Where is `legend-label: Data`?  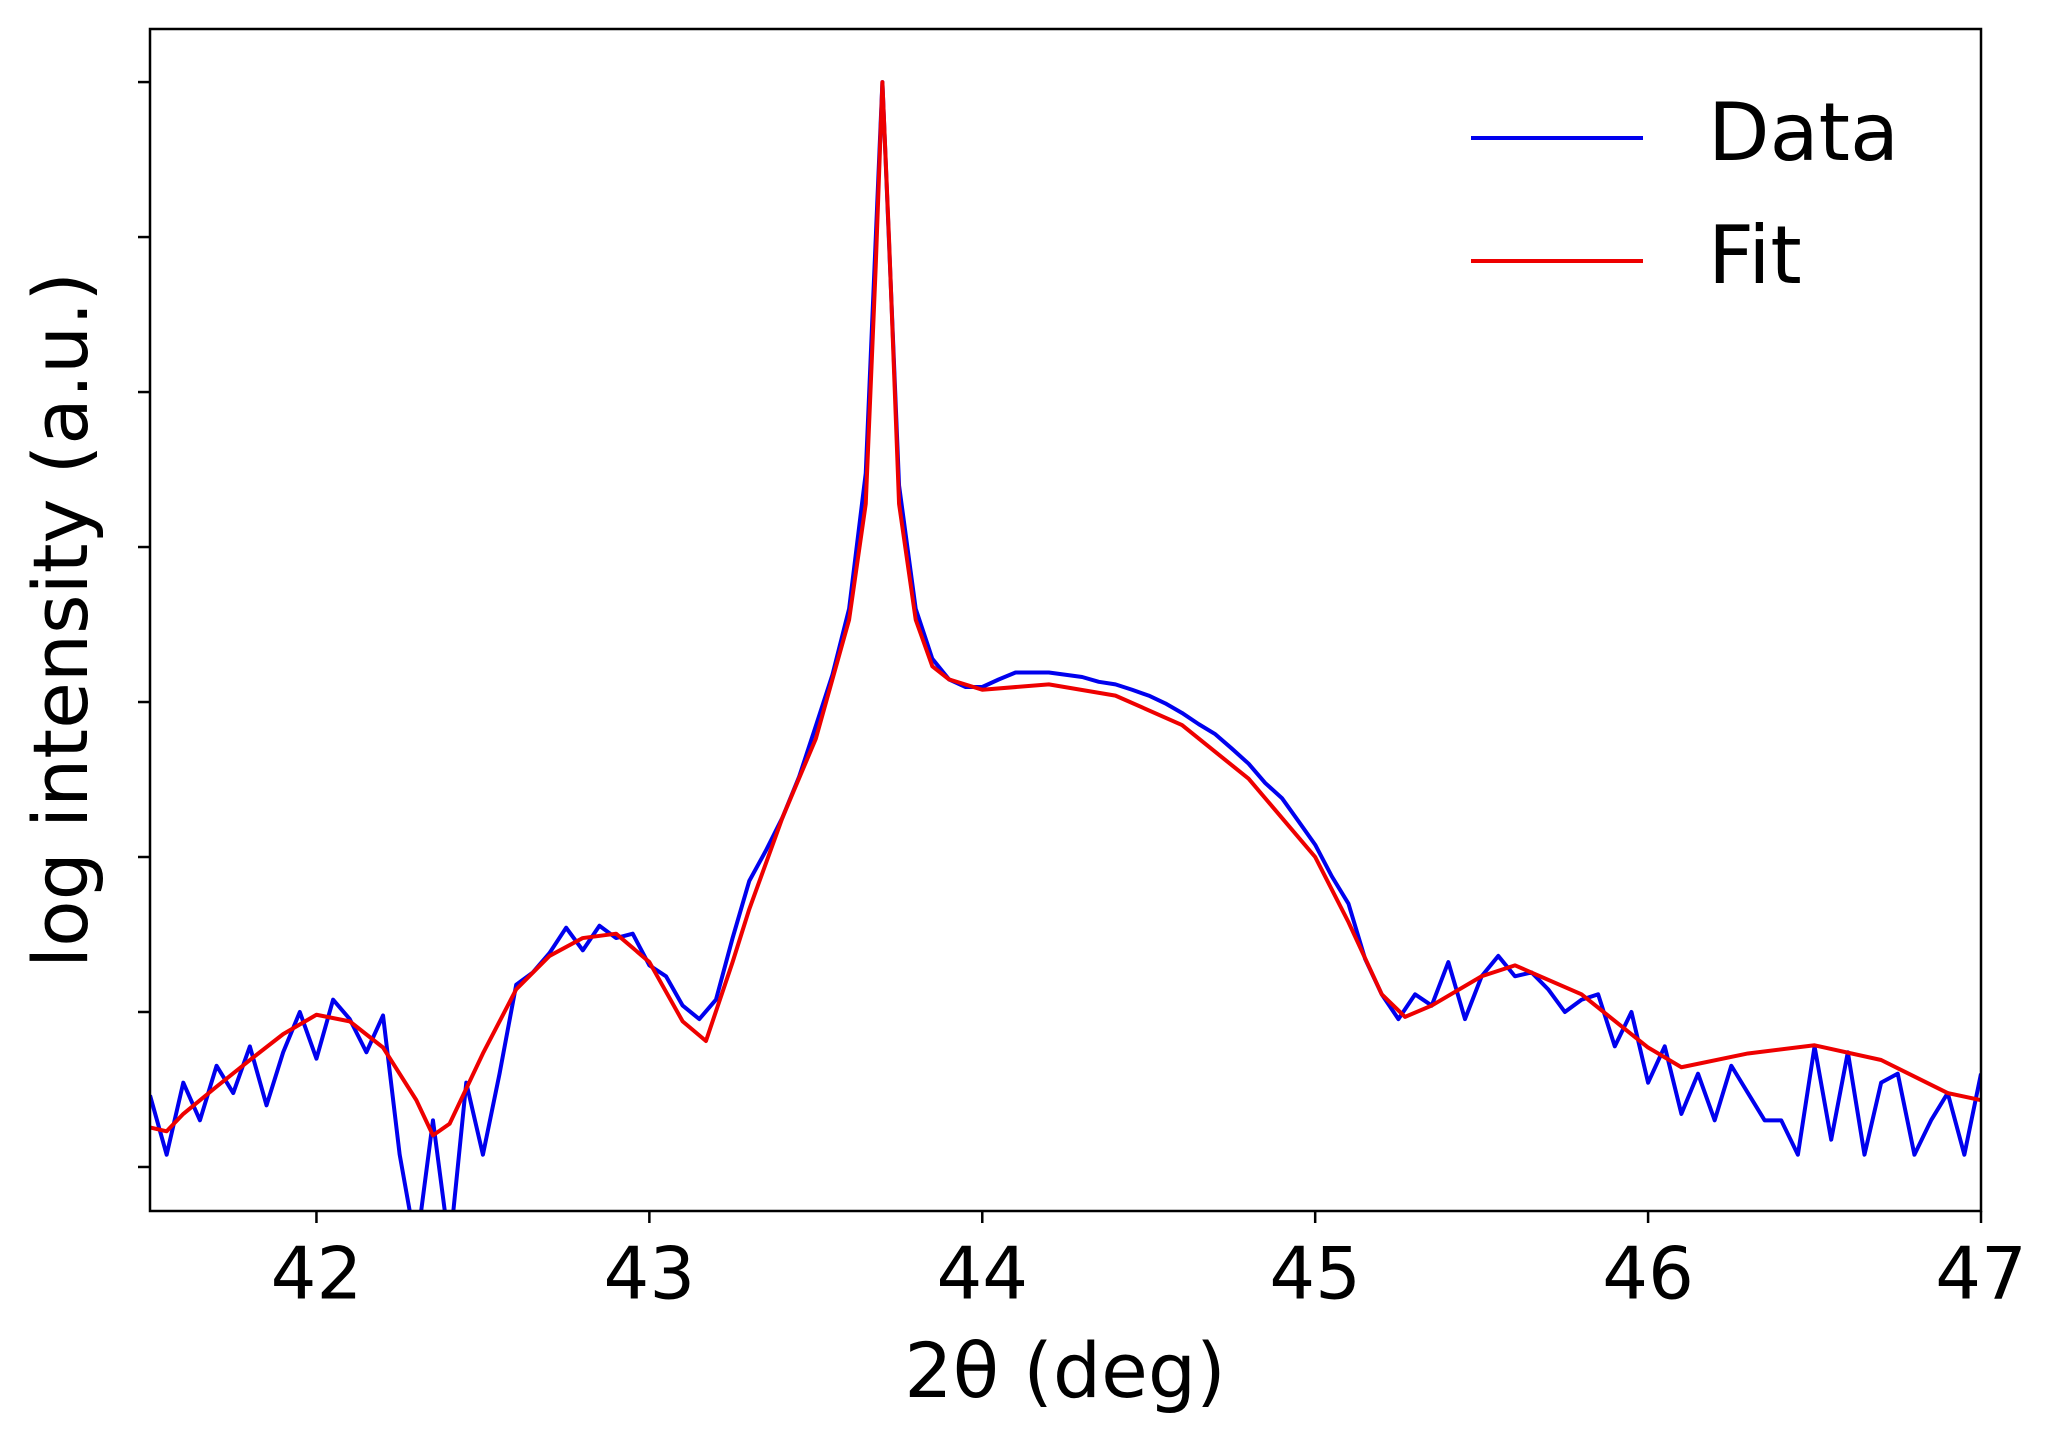
legend-label: Data is located at coordinates (1803, 132).